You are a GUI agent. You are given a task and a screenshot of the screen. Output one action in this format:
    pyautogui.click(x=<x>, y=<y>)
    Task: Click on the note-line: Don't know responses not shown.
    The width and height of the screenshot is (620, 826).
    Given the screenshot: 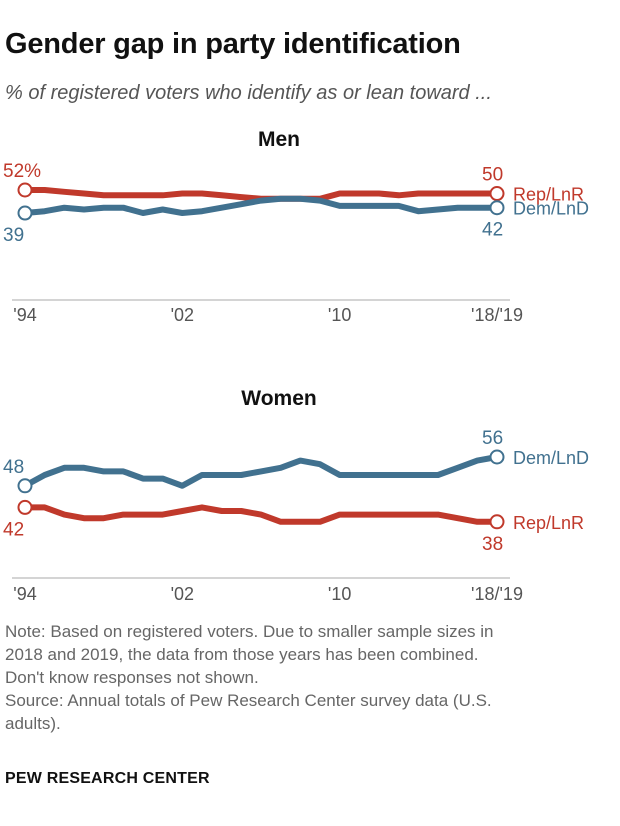 What is the action you would take?
    pyautogui.click(x=132, y=677)
    